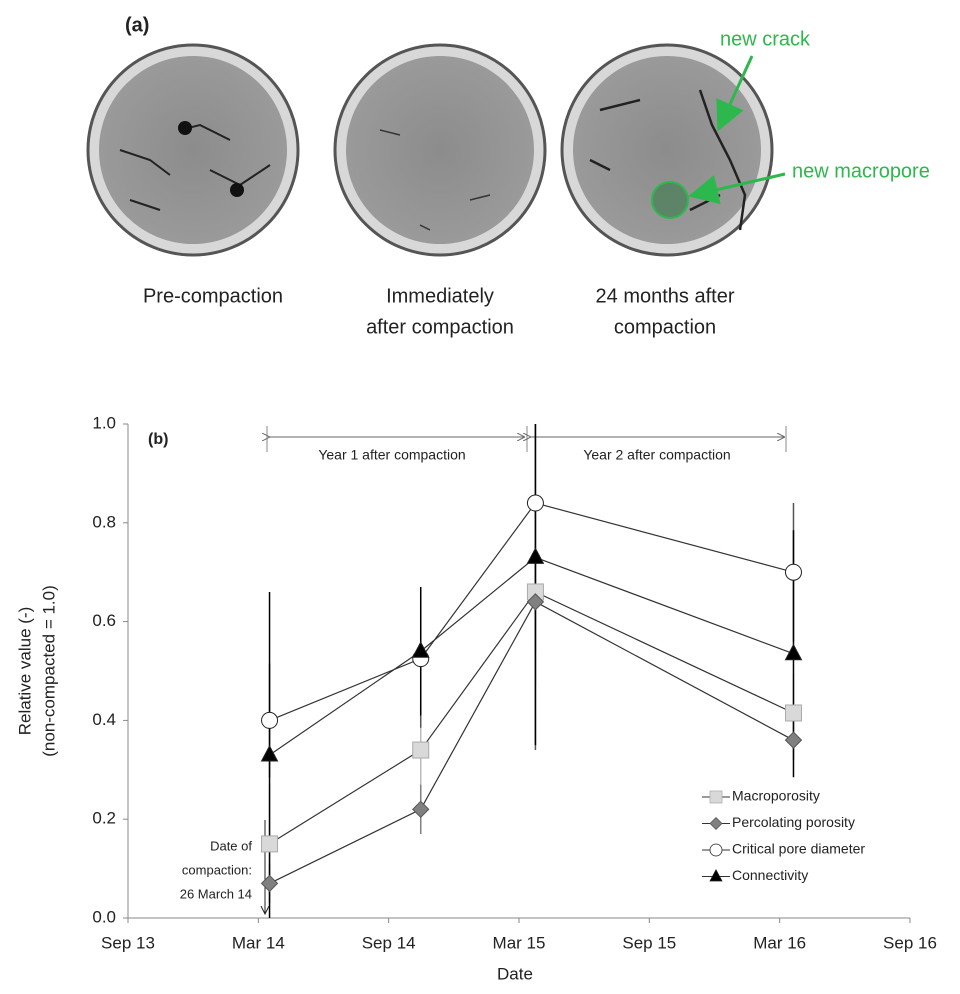 The image size is (960, 994). I want to click on caption: 24 months after, so click(665, 296).